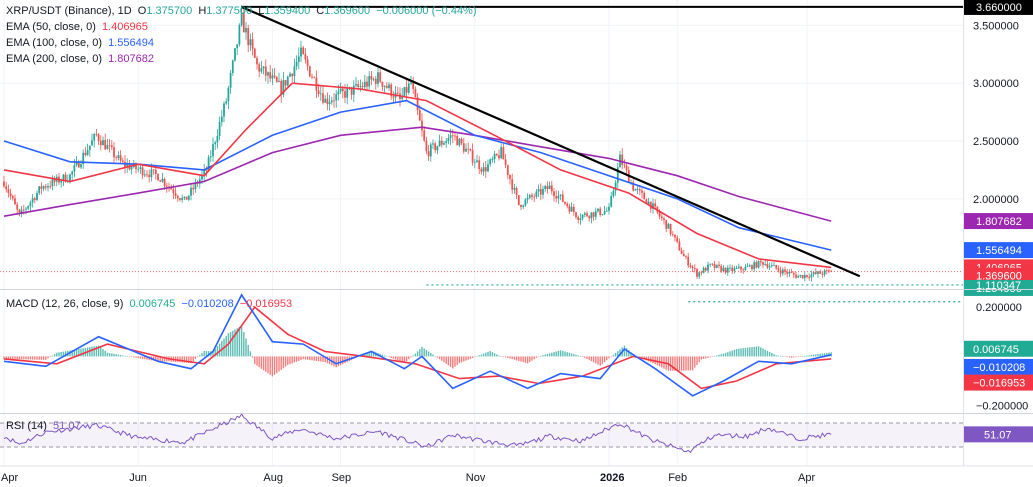 Image resolution: width=1033 pixels, height=487 pixels. I want to click on close-value: 1.369600, so click(347, 11).